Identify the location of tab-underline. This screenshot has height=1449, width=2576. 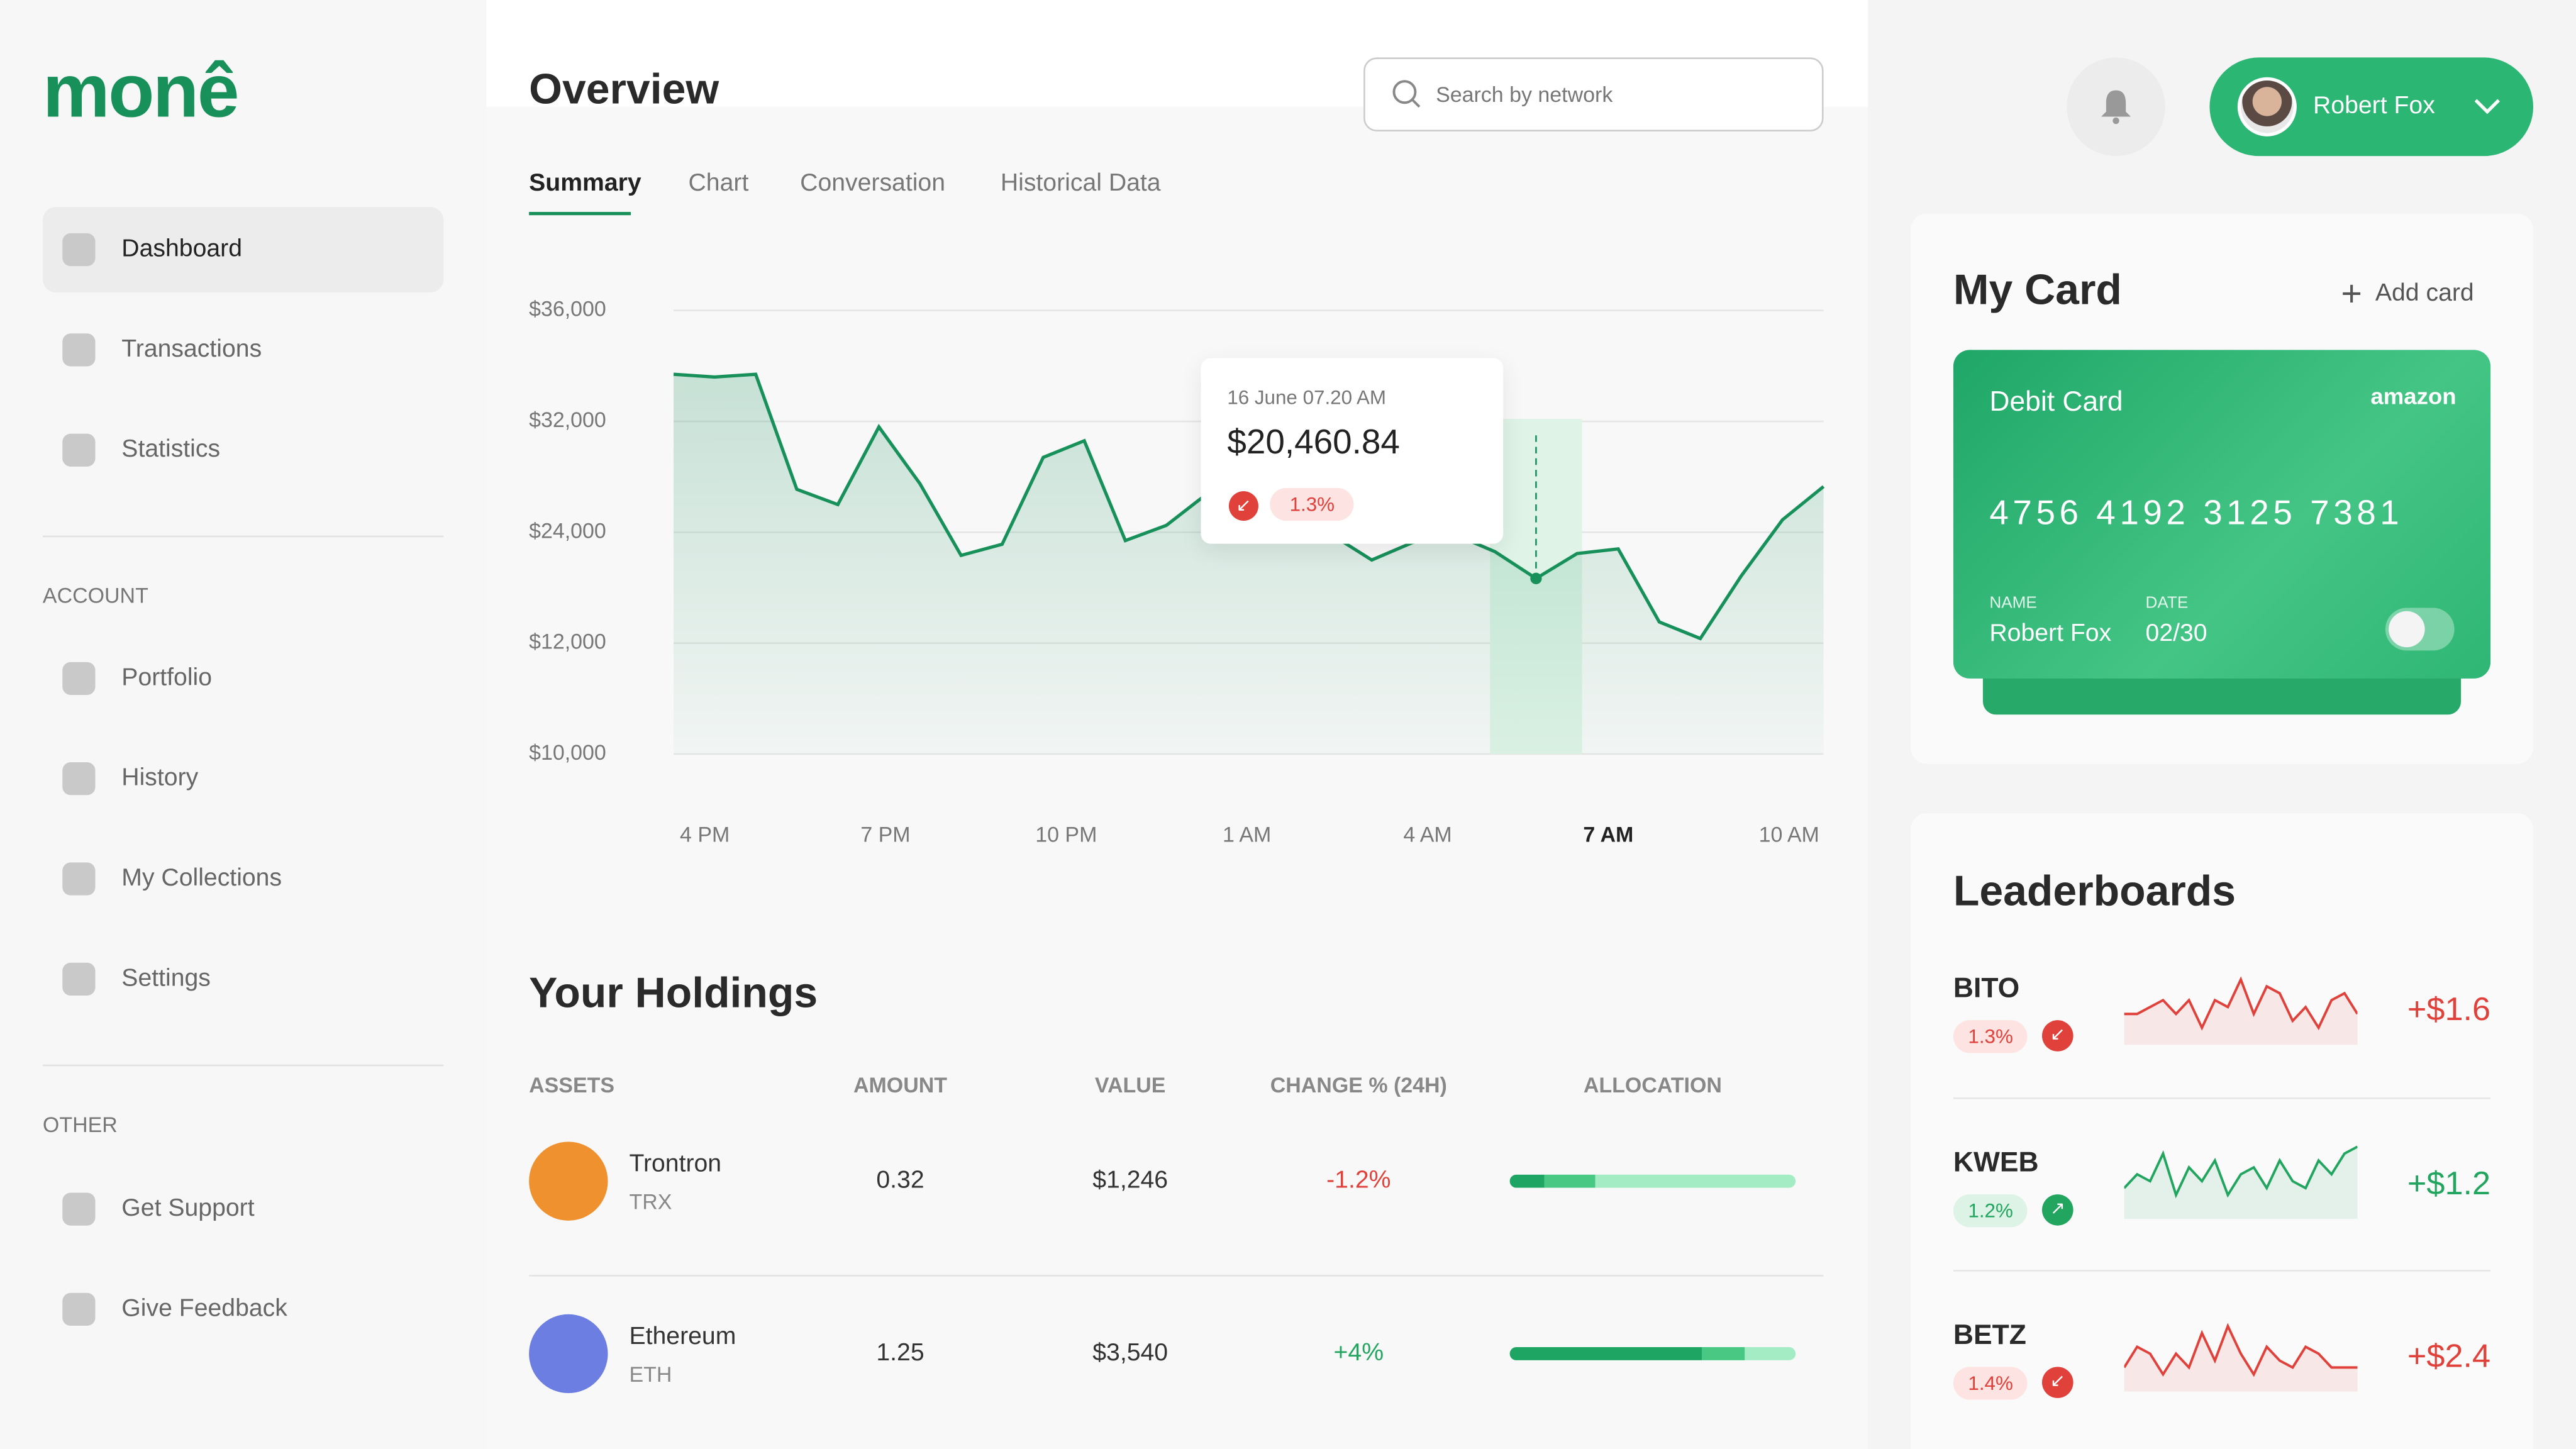
(580, 213).